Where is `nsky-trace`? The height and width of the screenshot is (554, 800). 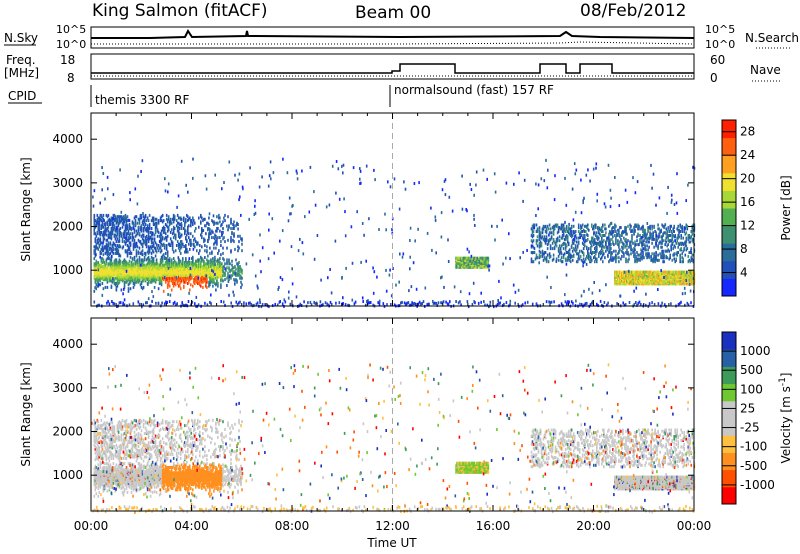 nsky-trace is located at coordinates (393, 34).